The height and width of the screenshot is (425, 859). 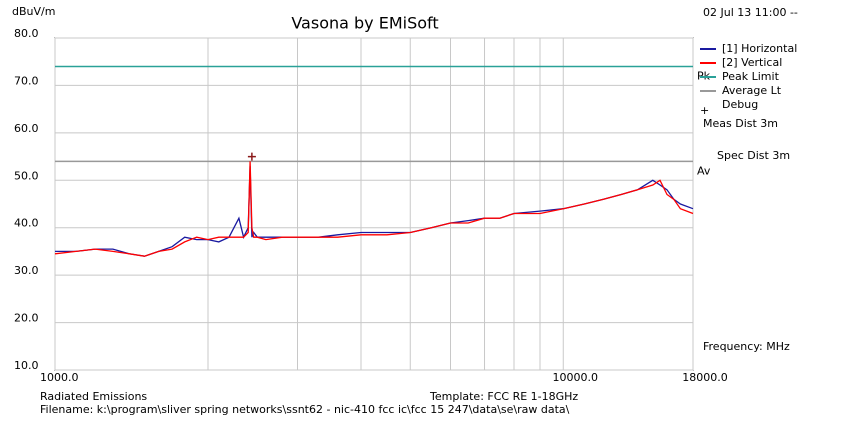 What do you see at coordinates (26, 175) in the screenshot?
I see `y-tick-label: 50.0` at bounding box center [26, 175].